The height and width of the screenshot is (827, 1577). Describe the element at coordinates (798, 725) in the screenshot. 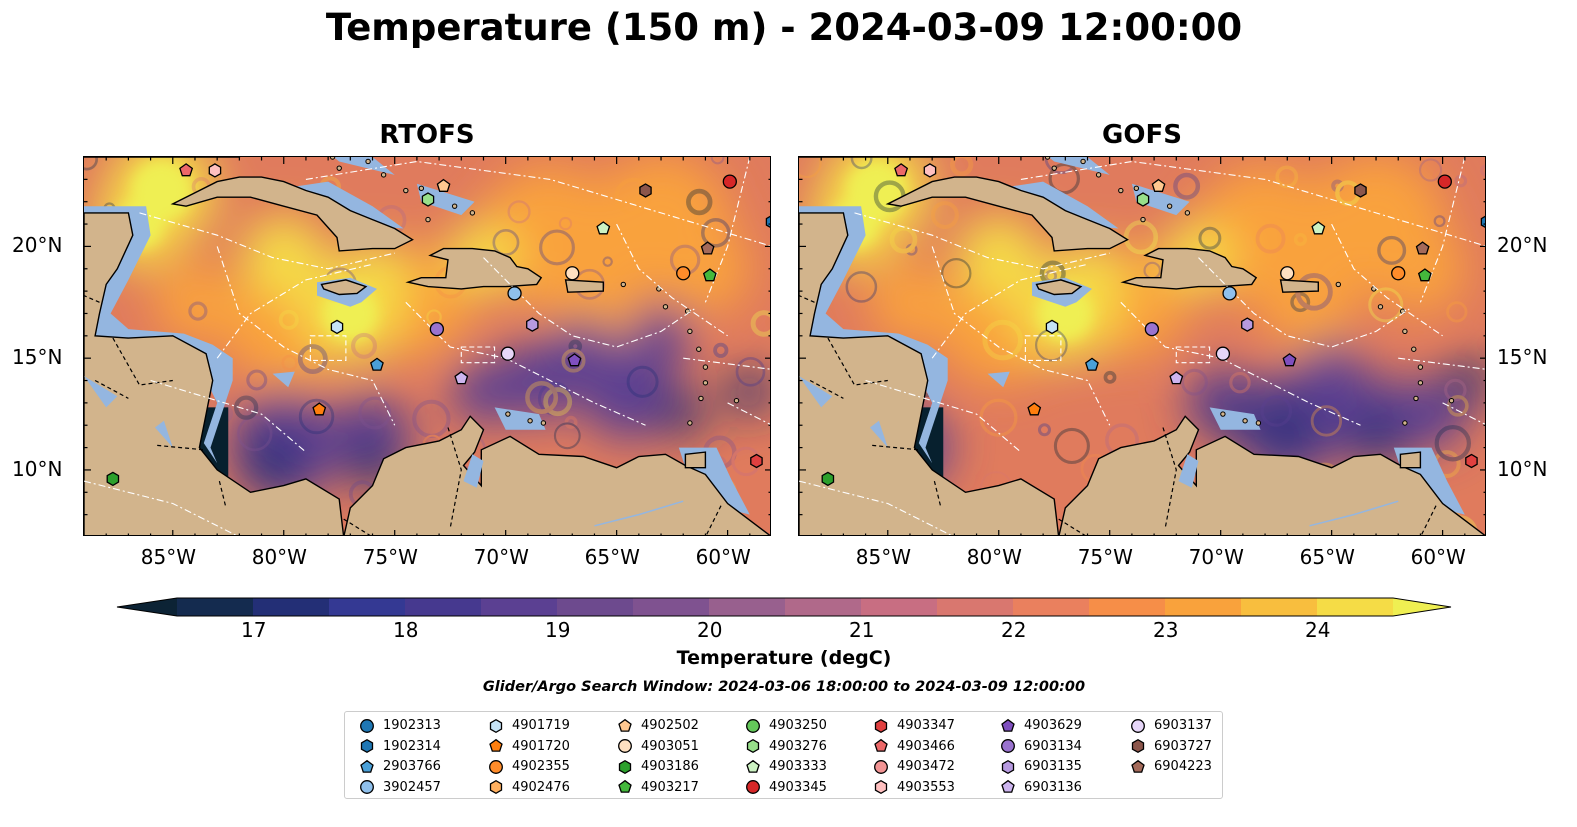

I see `legend-label: 4903250` at that location.